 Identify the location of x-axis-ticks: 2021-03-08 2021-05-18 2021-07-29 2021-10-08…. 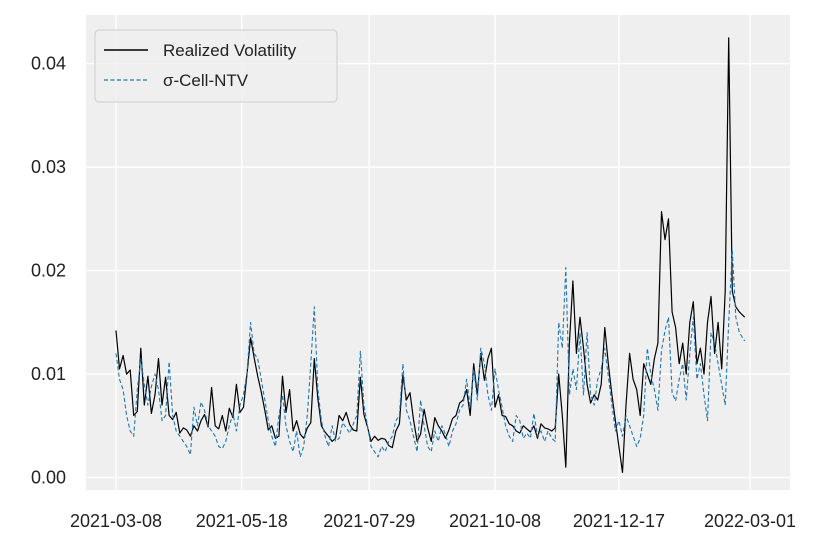
(433, 521).